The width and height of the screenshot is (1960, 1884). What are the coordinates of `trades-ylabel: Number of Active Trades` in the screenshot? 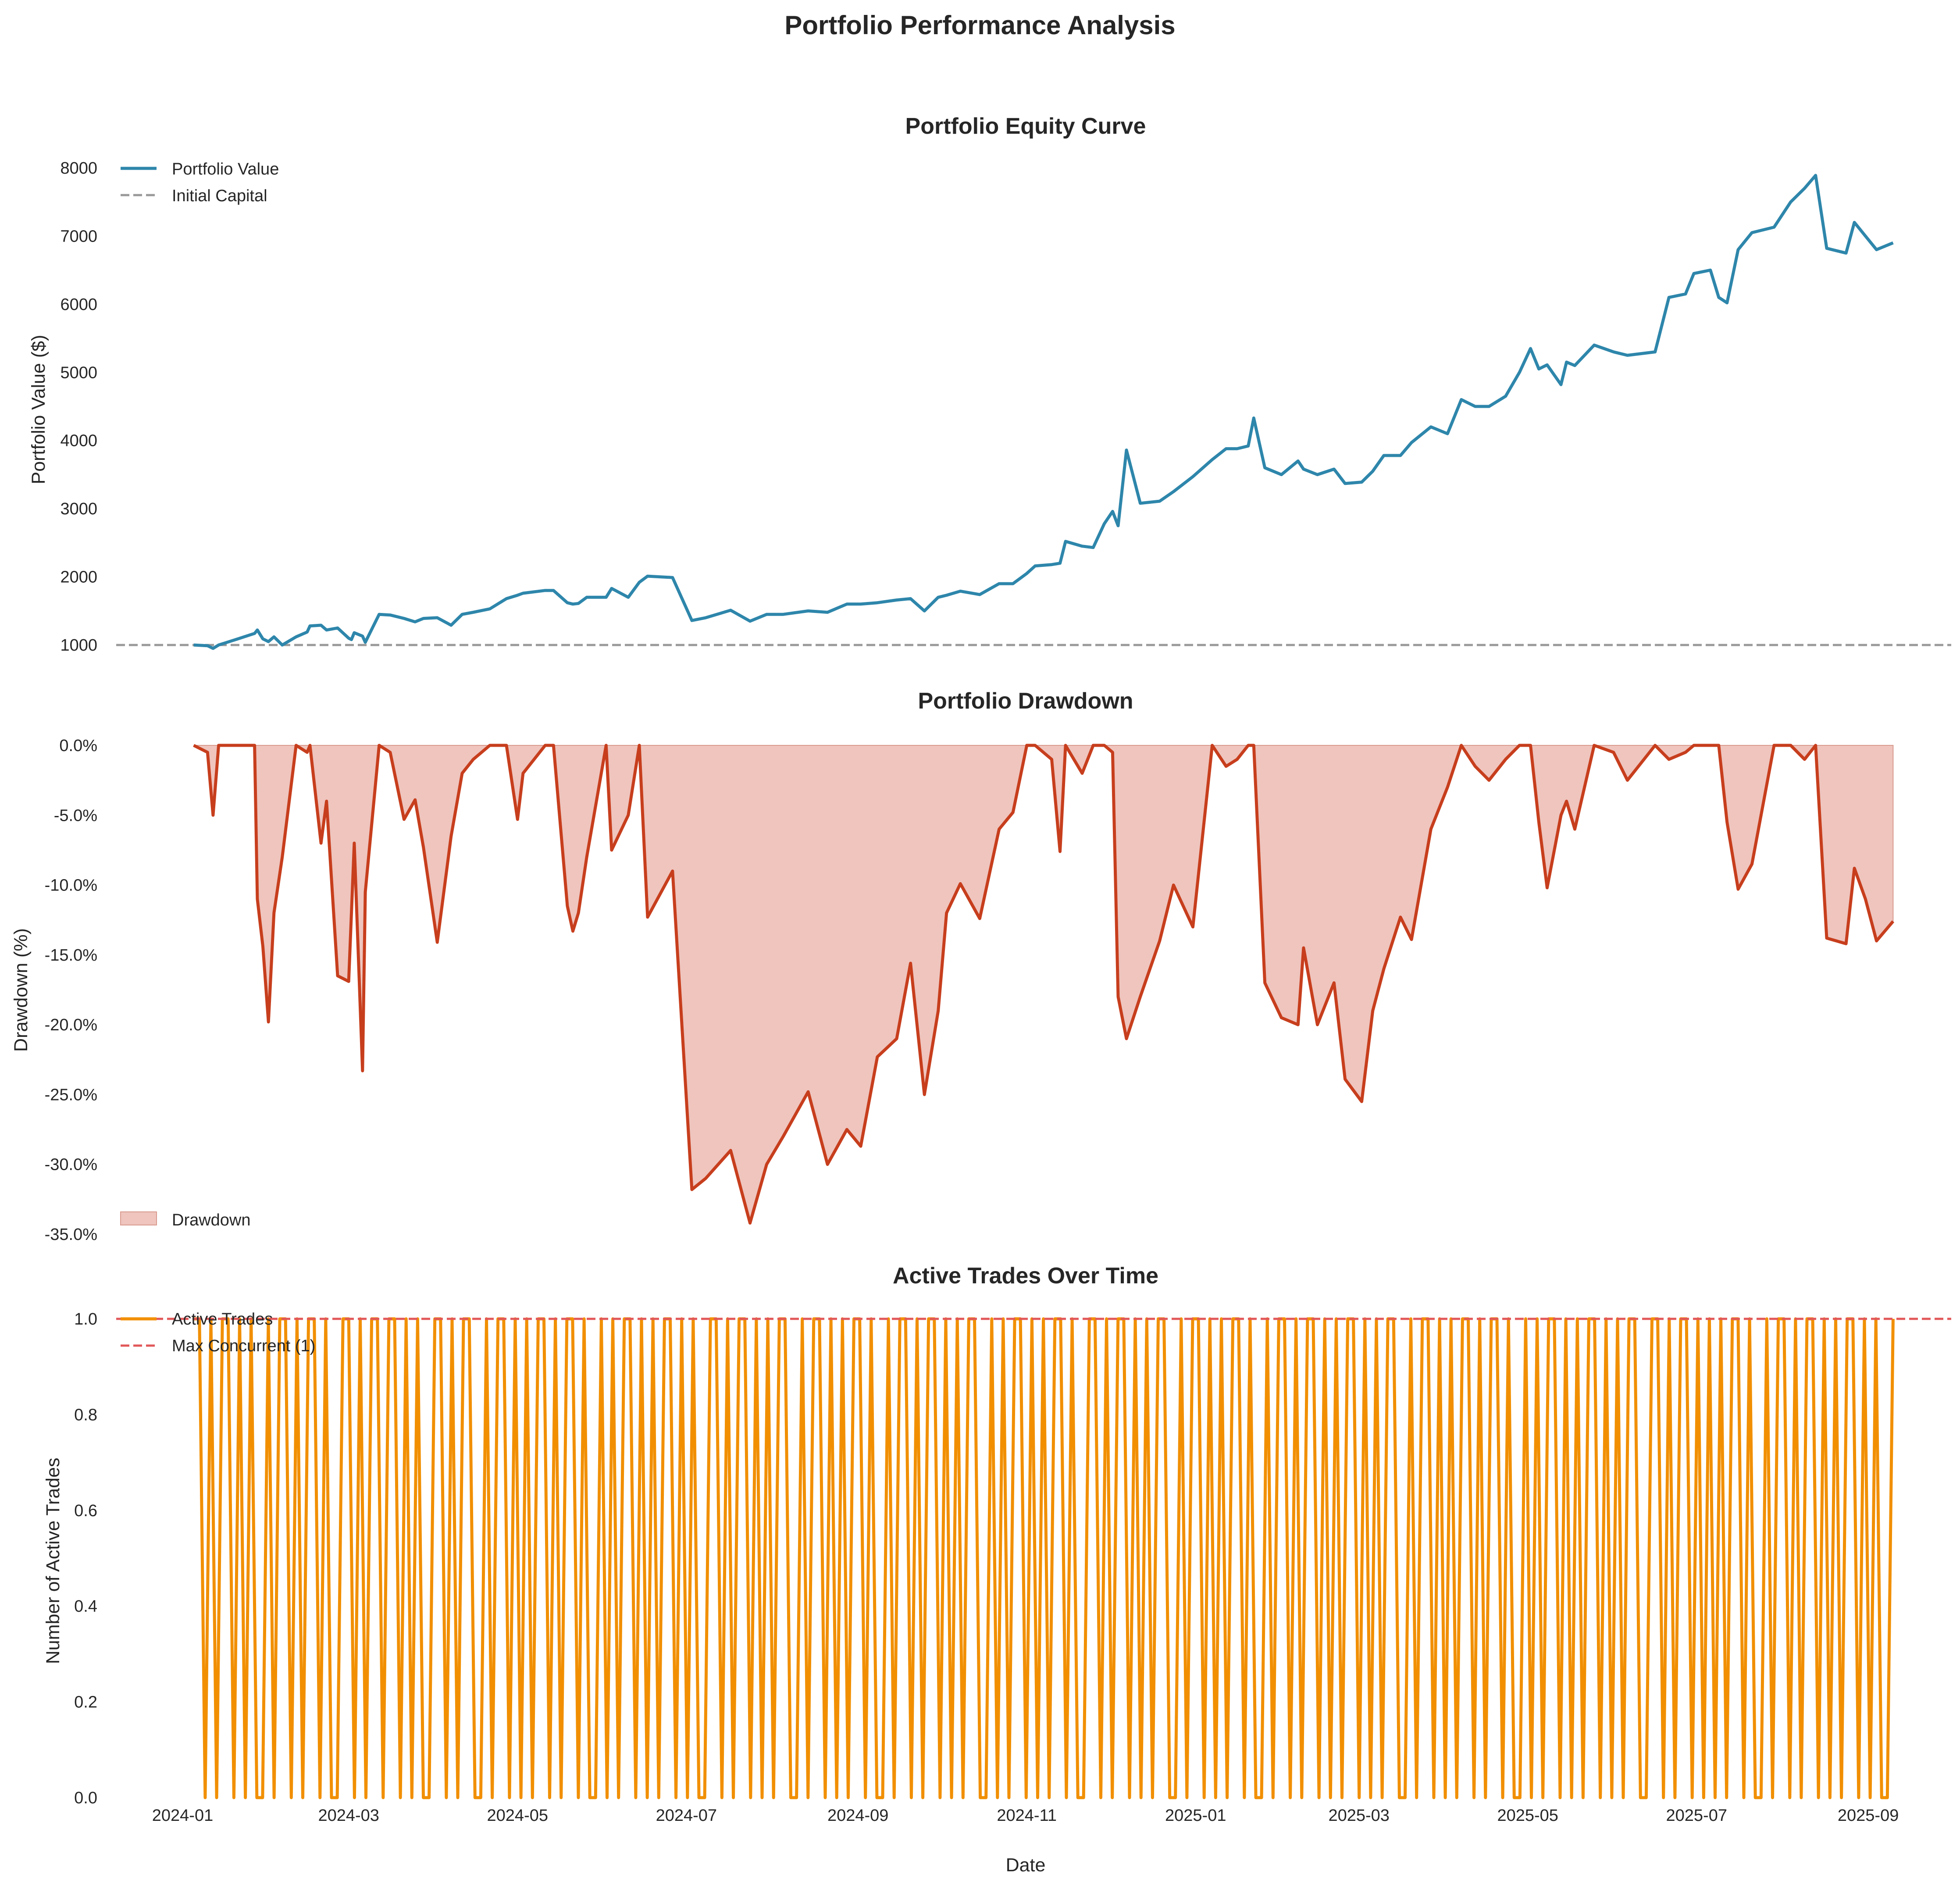 It's located at (54, 1561).